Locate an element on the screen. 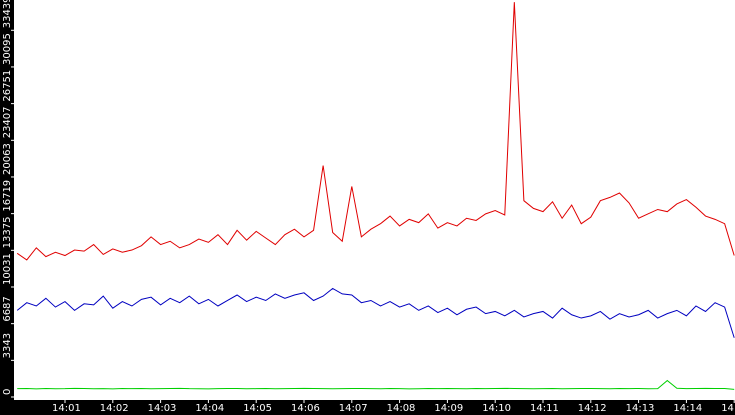 The width and height of the screenshot is (735, 415). x-tick-label: 14:07 is located at coordinates (353, 408).